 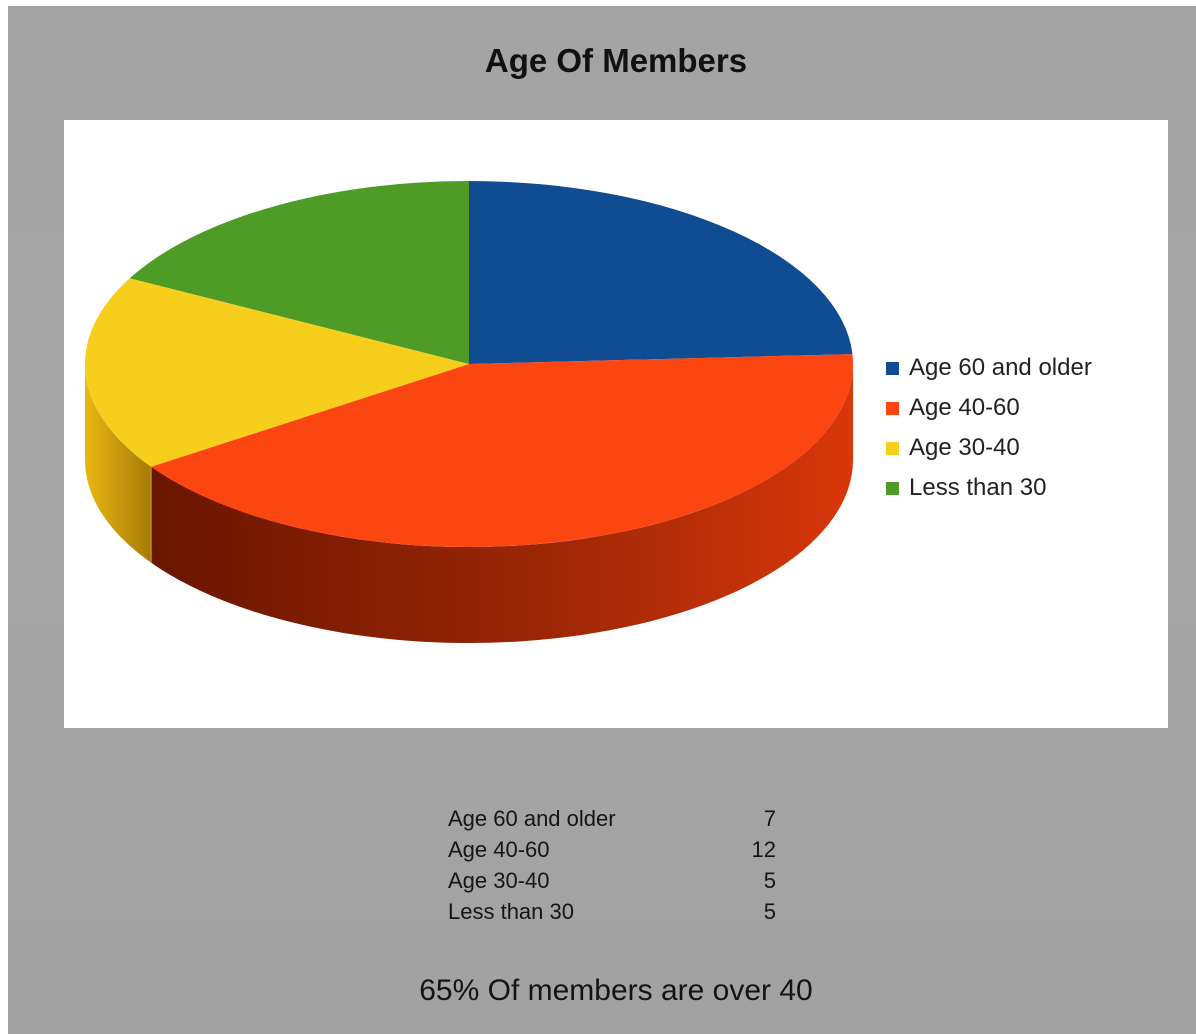 What do you see at coordinates (978, 487) in the screenshot?
I see `legend-label: Less than 30` at bounding box center [978, 487].